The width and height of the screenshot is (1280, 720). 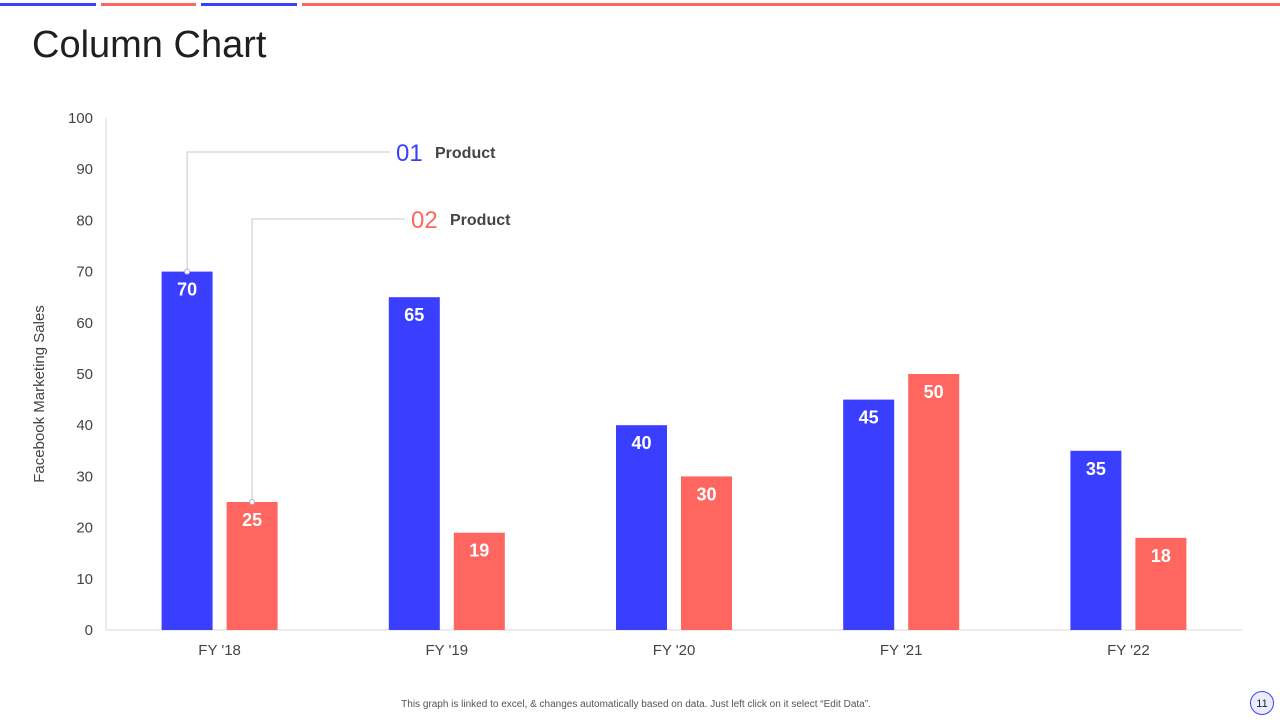 What do you see at coordinates (706, 494) in the screenshot?
I see `bar-value-label: 30` at bounding box center [706, 494].